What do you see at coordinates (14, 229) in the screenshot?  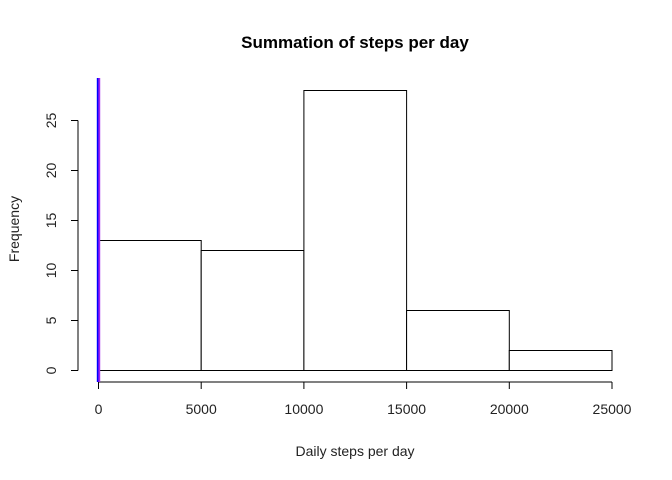 I see `y-axis-label: Frequency` at bounding box center [14, 229].